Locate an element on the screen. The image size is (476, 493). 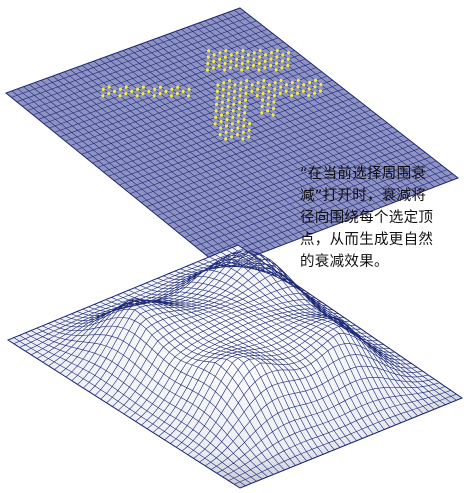
caption-line-5: 的衰减效果。 is located at coordinates (344, 262).